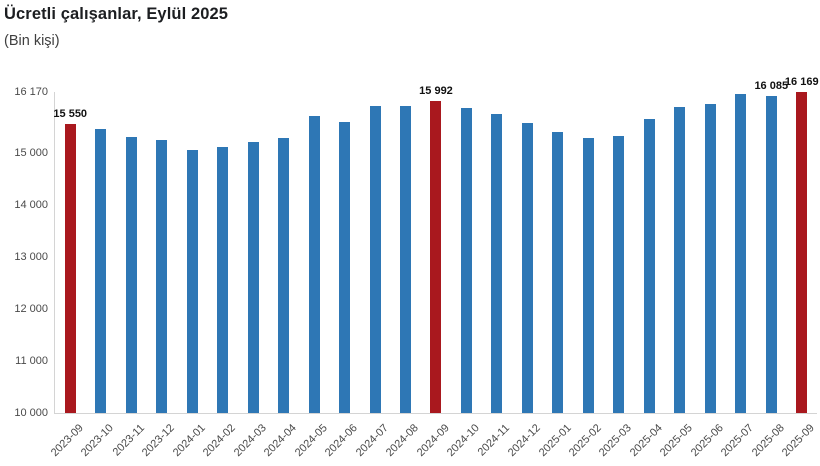 The height and width of the screenshot is (466, 820). Describe the element at coordinates (32, 41) in the screenshot. I see `chart-subtitle: (Bin kişi)` at that location.